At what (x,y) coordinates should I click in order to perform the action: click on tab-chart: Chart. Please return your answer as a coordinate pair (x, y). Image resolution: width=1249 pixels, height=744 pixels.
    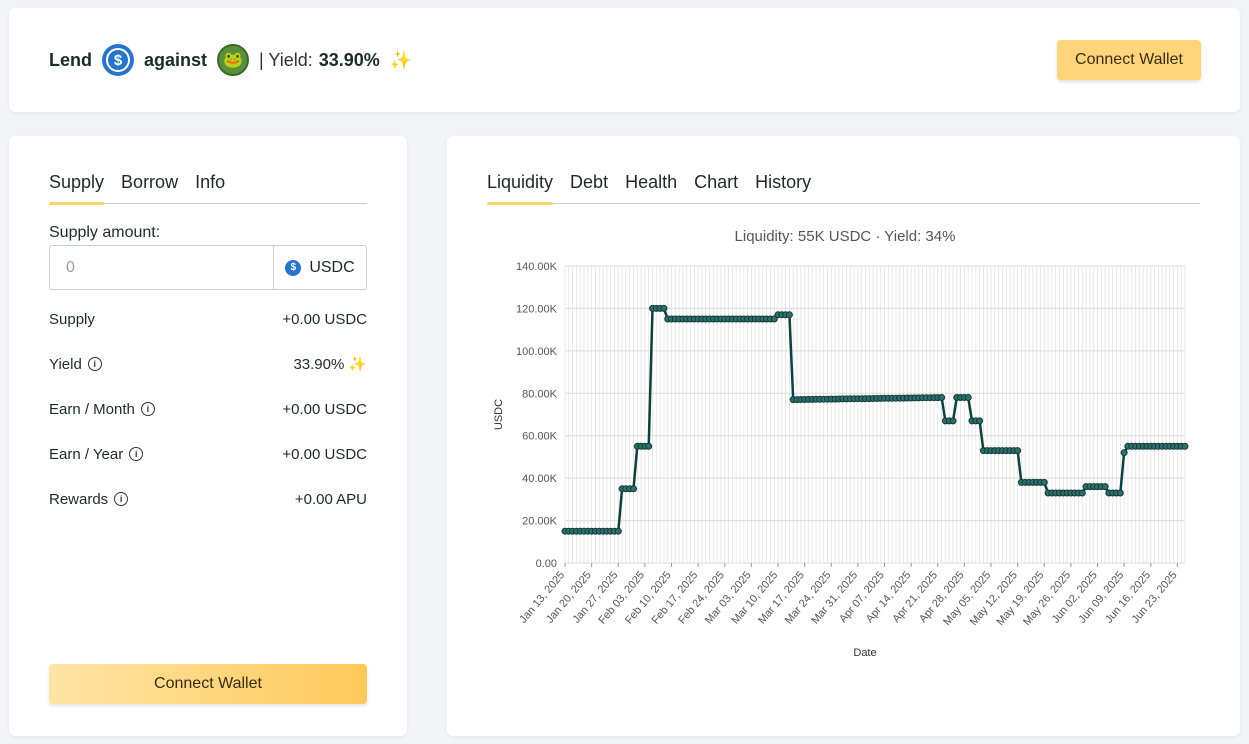
    Looking at the image, I should click on (716, 182).